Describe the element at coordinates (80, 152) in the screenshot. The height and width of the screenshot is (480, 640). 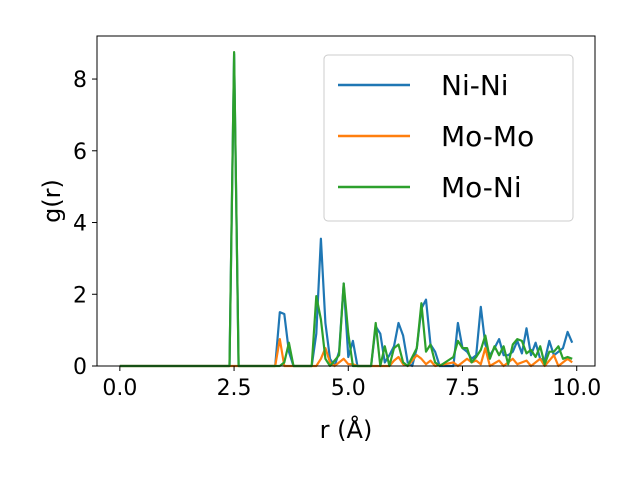
I see `y-tick-label: 6` at that location.